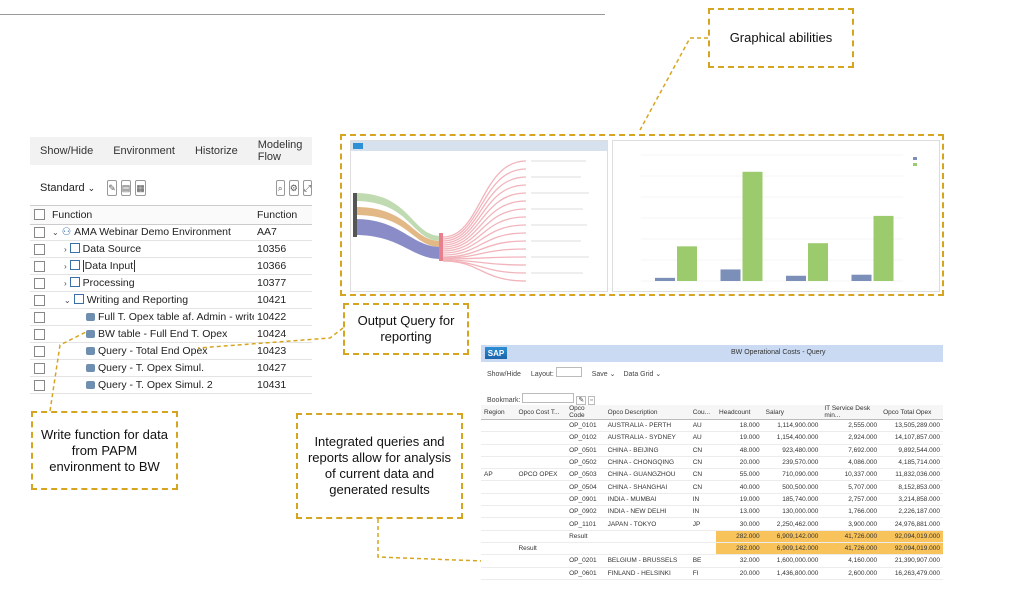 Image resolution: width=1024 pixels, height=607 pixels. I want to click on col-opco-code: Opco Code, so click(585, 412).